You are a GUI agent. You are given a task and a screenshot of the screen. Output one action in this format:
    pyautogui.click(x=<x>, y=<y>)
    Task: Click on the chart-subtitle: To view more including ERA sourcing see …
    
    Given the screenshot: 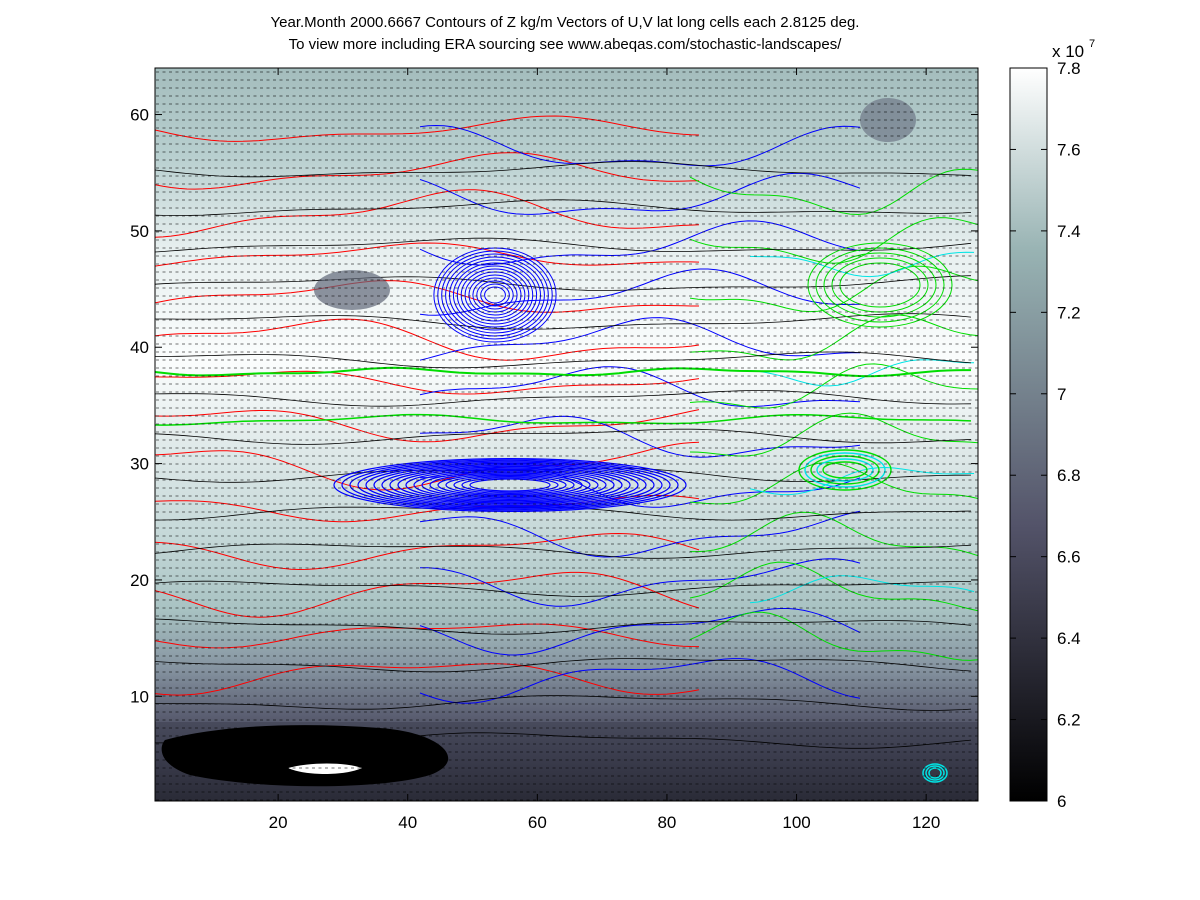 What is the action you would take?
    pyautogui.click(x=565, y=44)
    